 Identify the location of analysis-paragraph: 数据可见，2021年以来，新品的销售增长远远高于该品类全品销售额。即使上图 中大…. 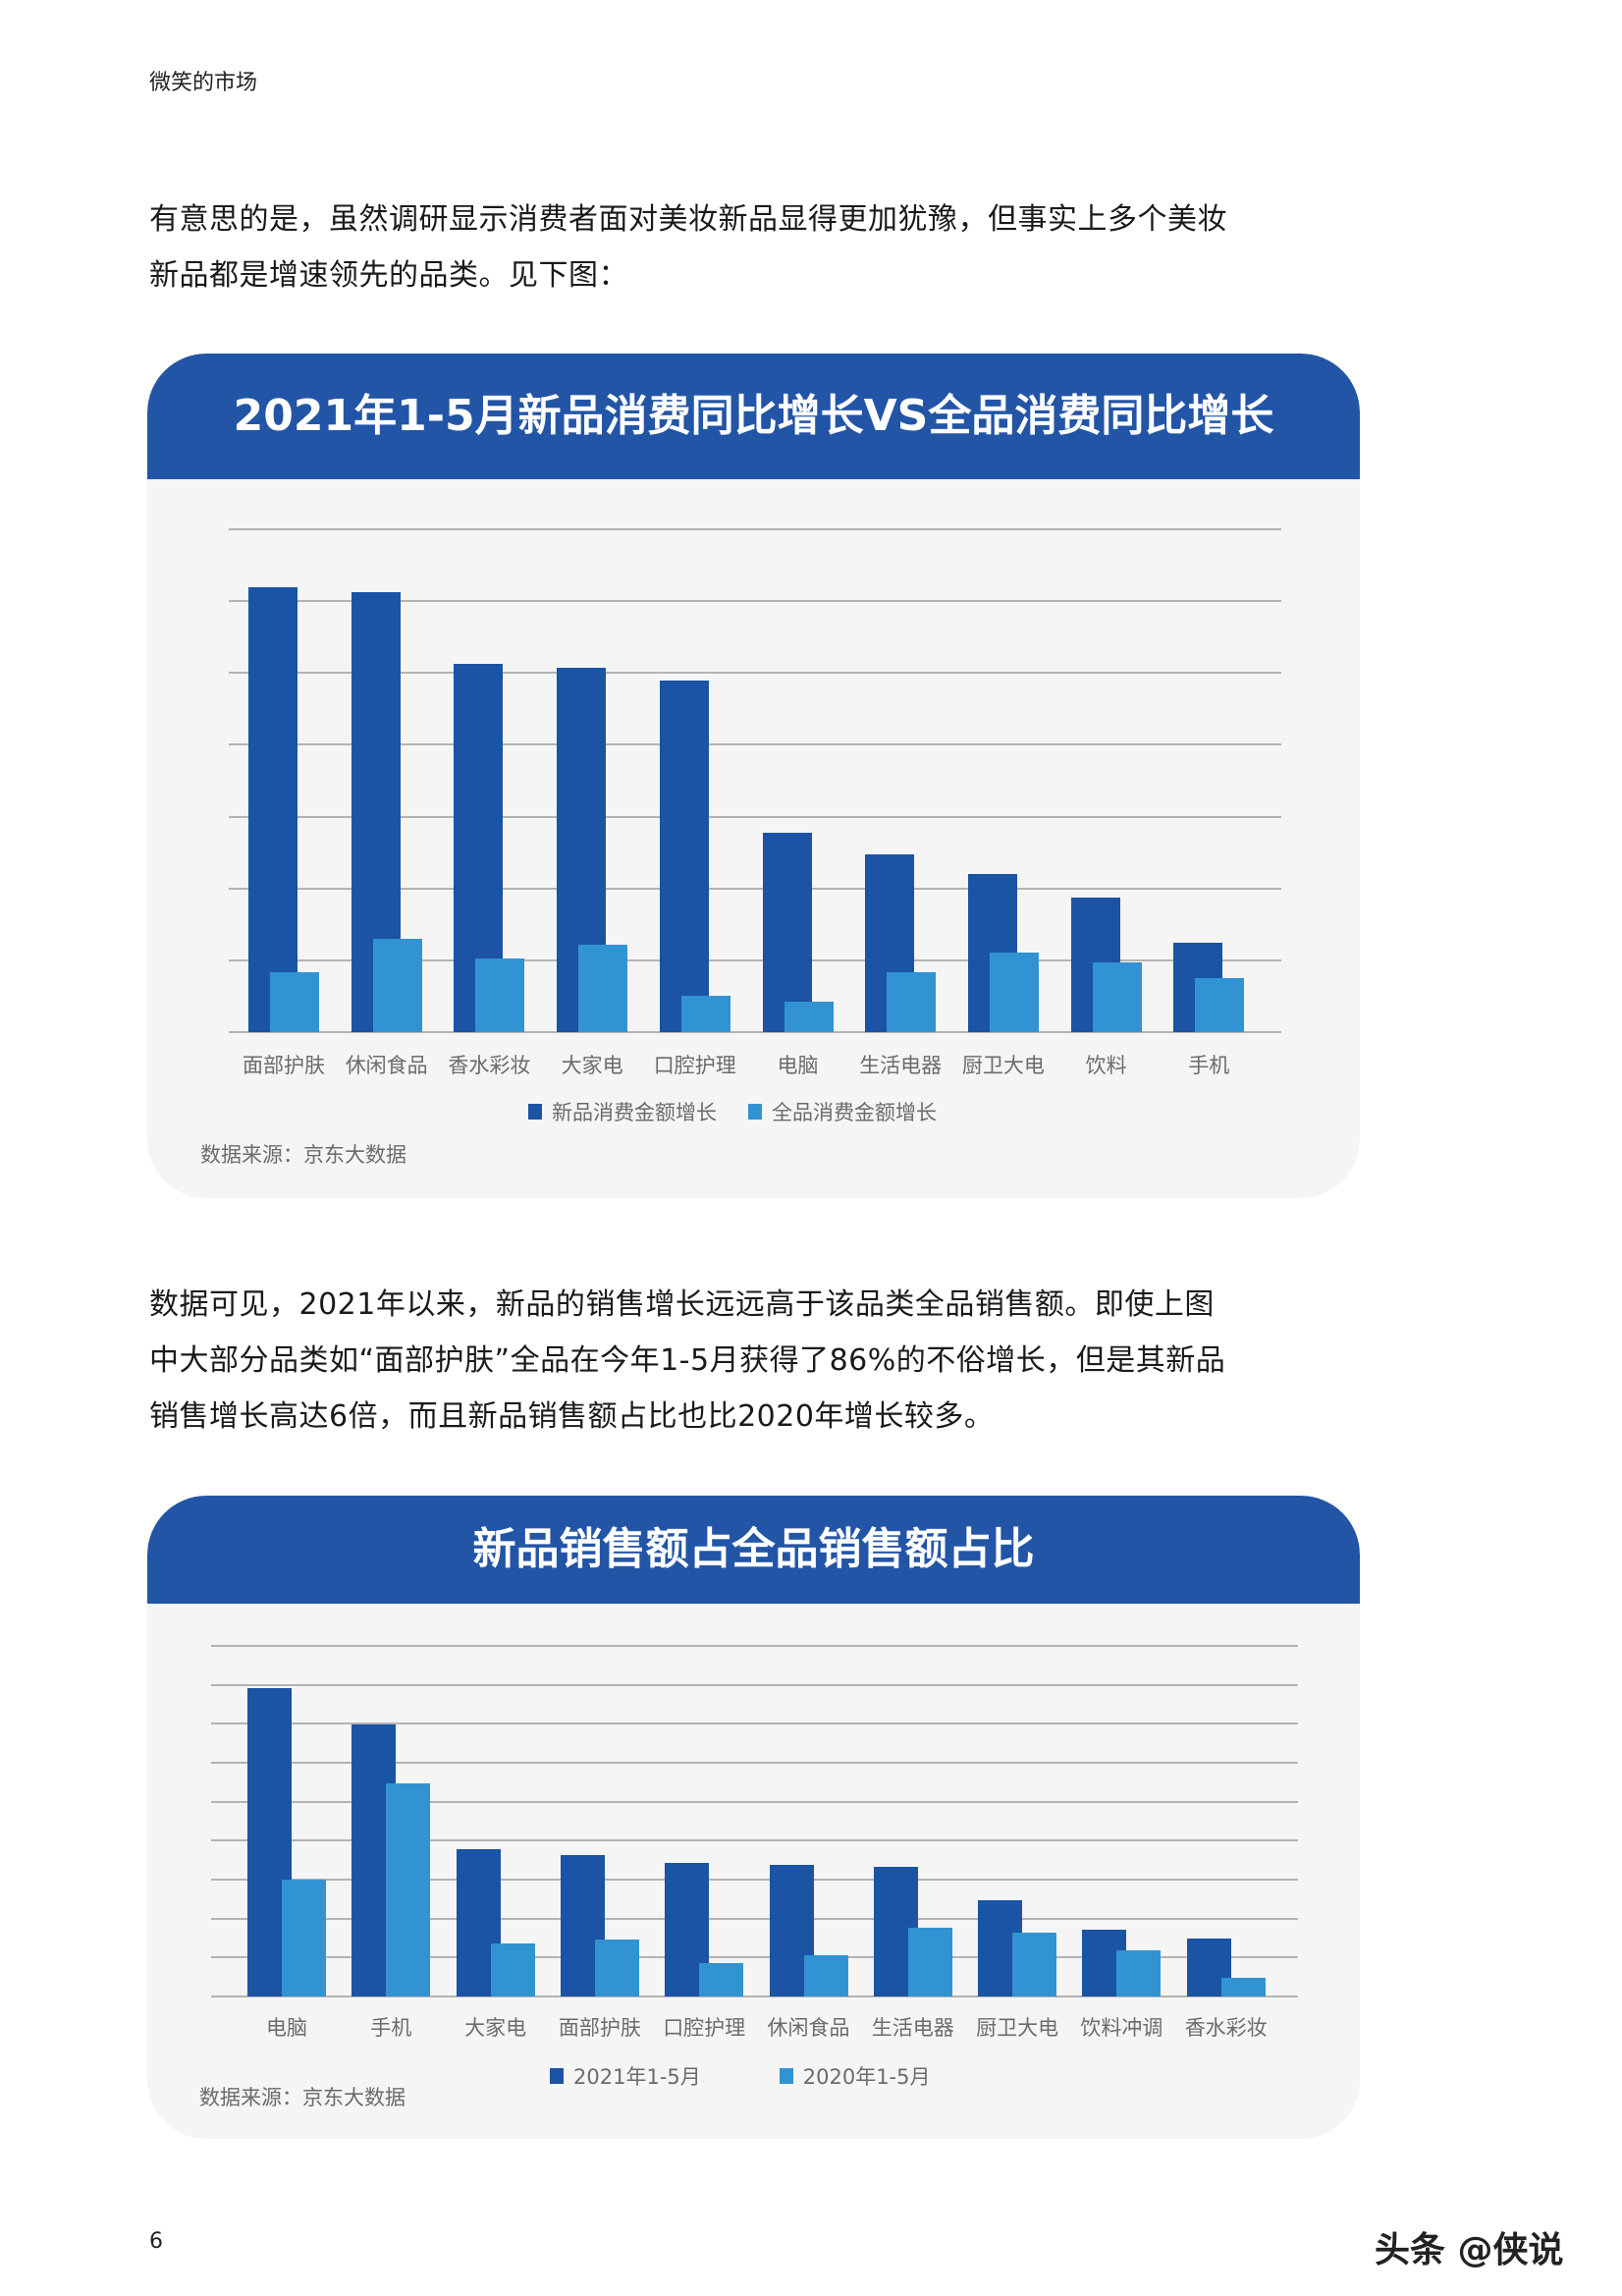
(753, 1361).